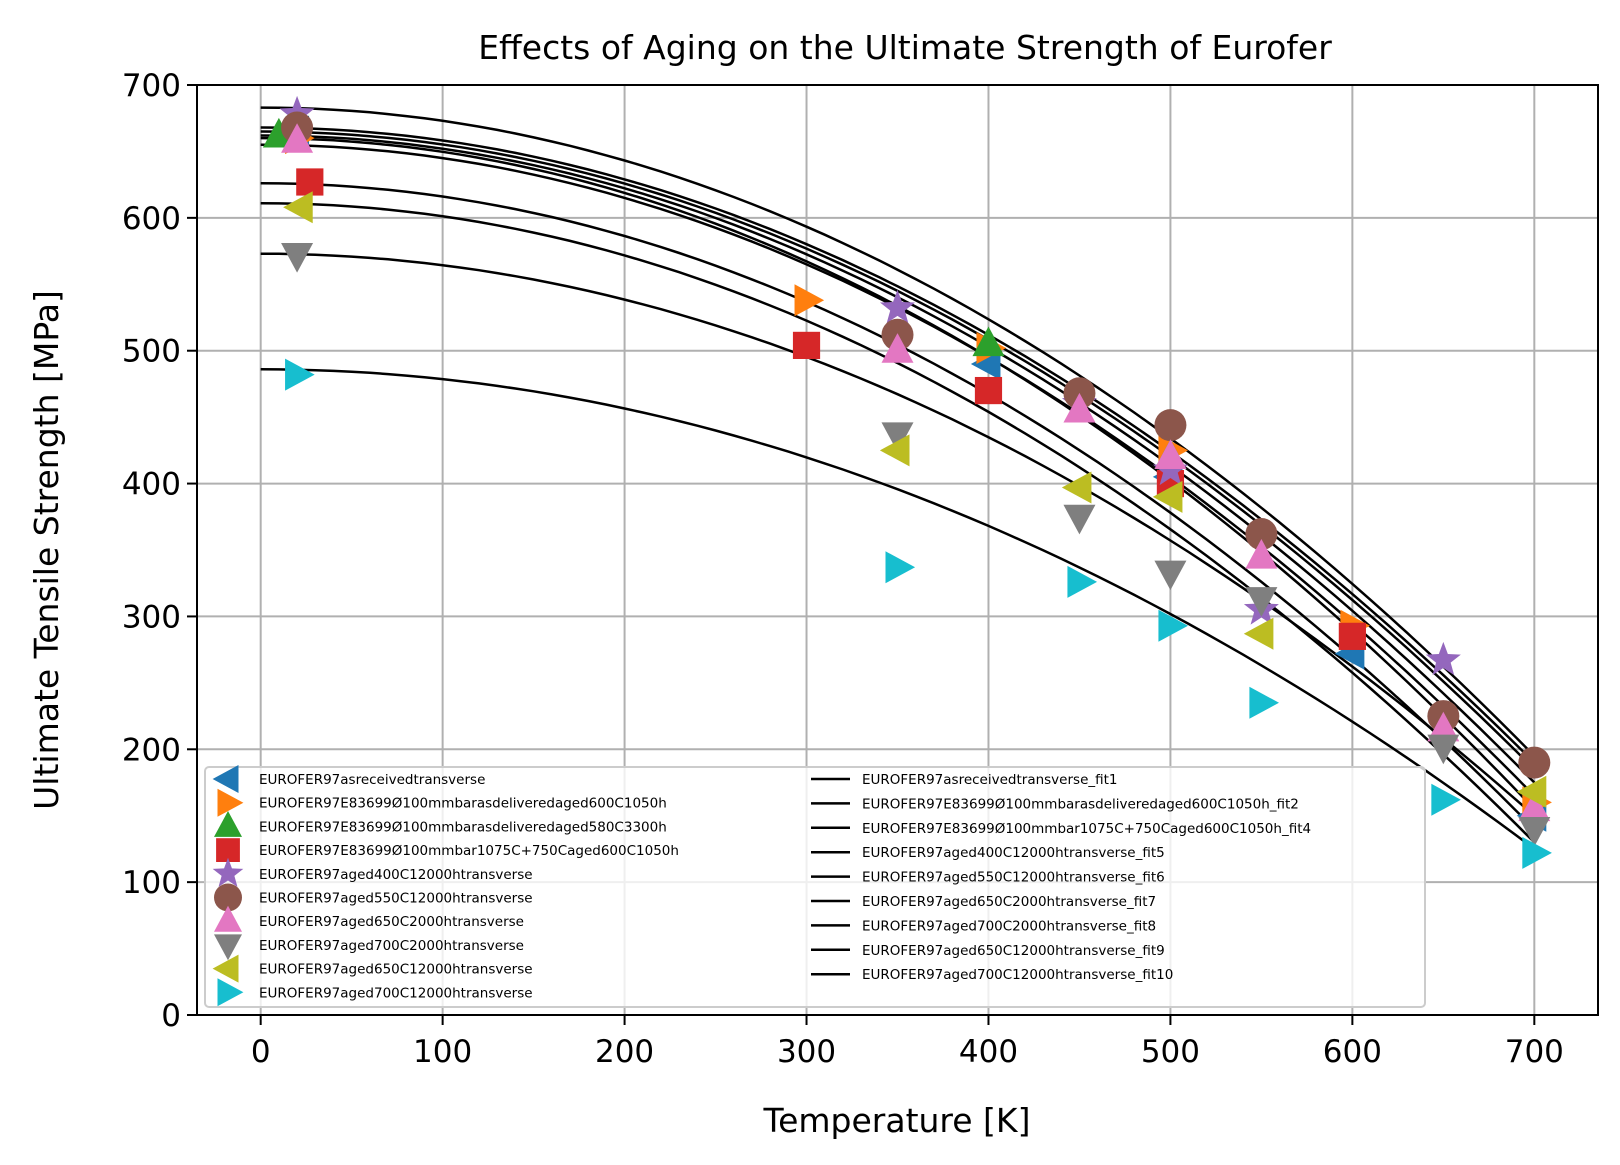 The height and width of the screenshot is (1165, 1620). Describe the element at coordinates (372, 780) in the screenshot. I see `legend-label: EUROFER97asreceivedtransverse` at that location.